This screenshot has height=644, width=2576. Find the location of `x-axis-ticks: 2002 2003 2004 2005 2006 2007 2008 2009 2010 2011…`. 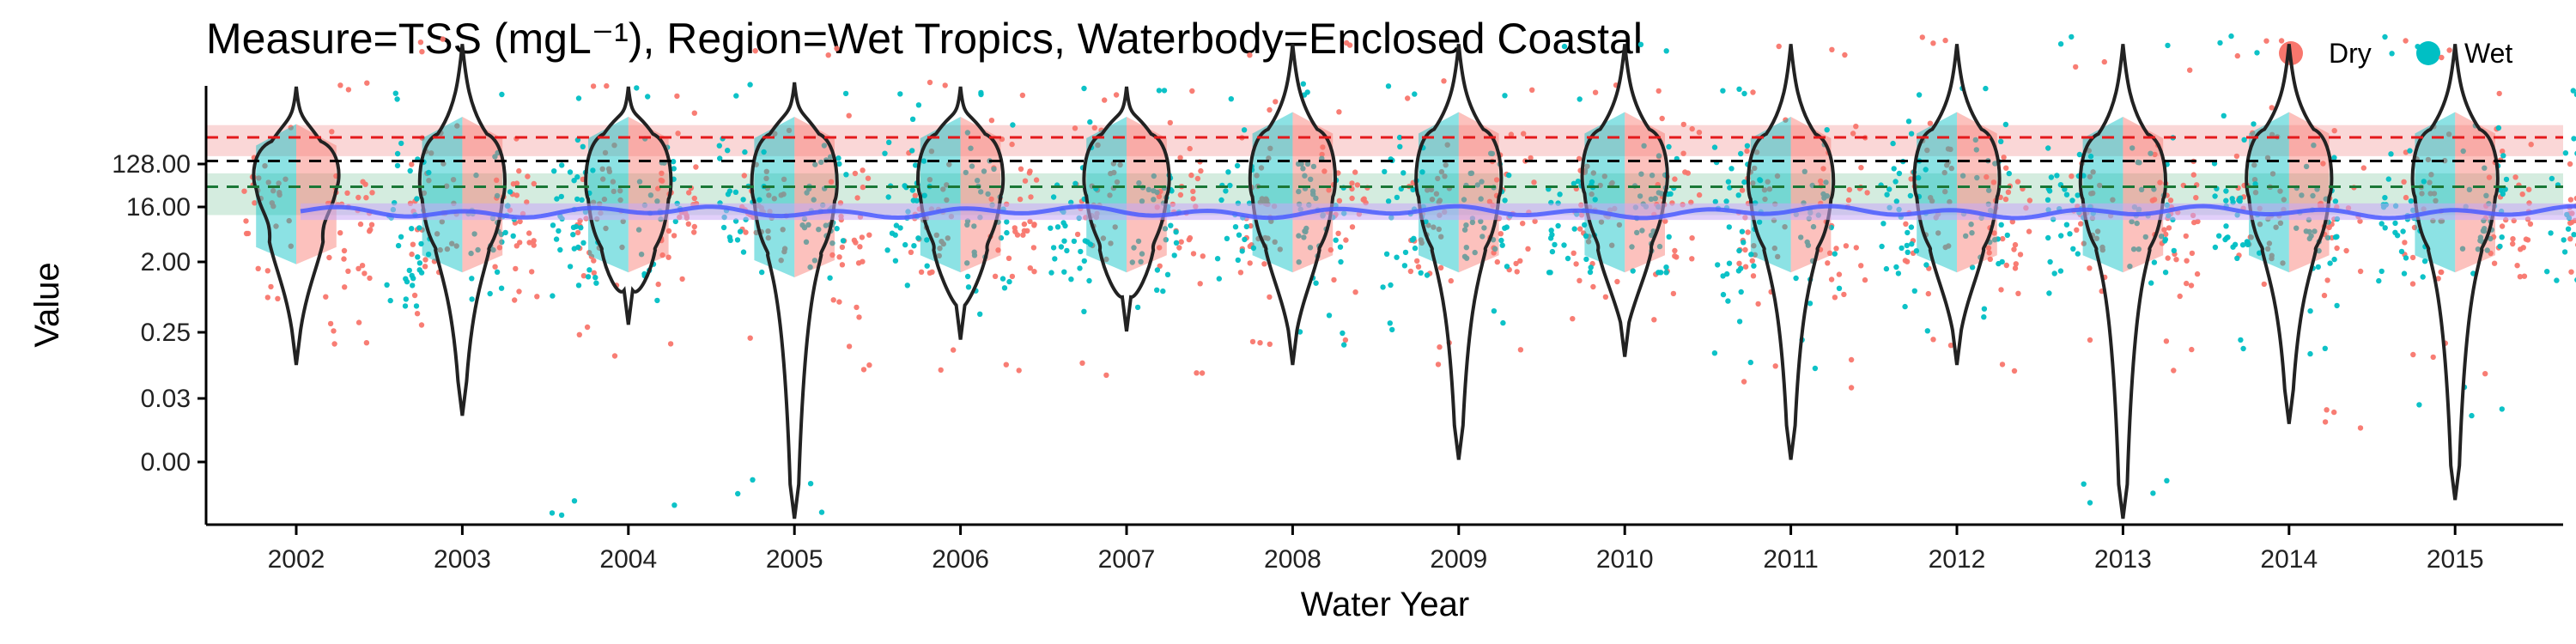

x-axis-ticks: 2002 2003 2004 2005 2006 2007 2008 2009 2010 2011… is located at coordinates (1422, 550).